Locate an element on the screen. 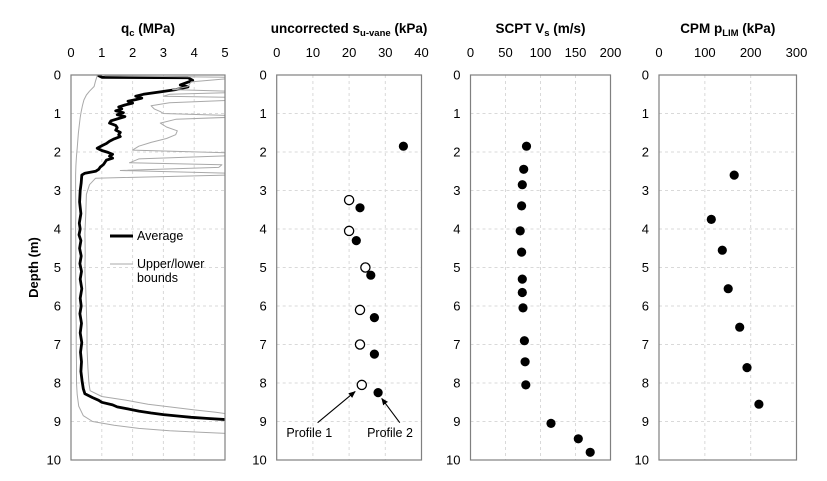 This screenshot has width=827, height=481. xtick-label: 30 is located at coordinates (385, 52).